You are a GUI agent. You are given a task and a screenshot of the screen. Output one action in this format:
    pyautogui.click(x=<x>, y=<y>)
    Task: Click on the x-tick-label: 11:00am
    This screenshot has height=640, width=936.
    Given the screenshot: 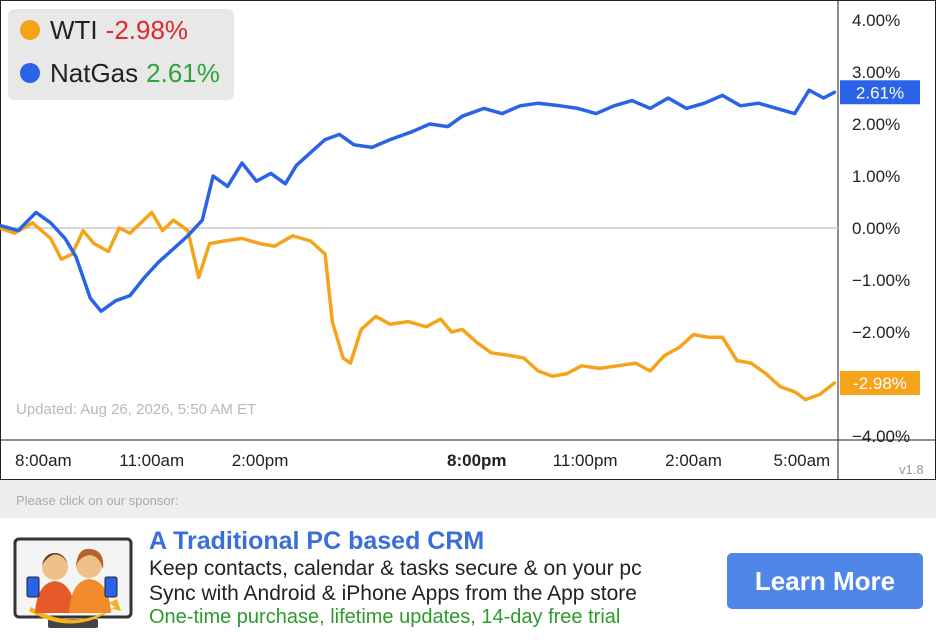 What is the action you would take?
    pyautogui.click(x=151, y=460)
    